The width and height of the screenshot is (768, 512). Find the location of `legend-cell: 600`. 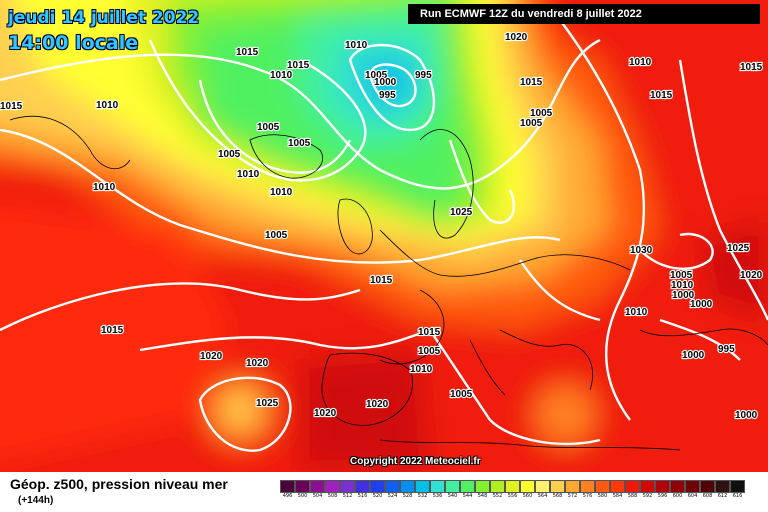

legend-cell: 600 is located at coordinates (677, 490).